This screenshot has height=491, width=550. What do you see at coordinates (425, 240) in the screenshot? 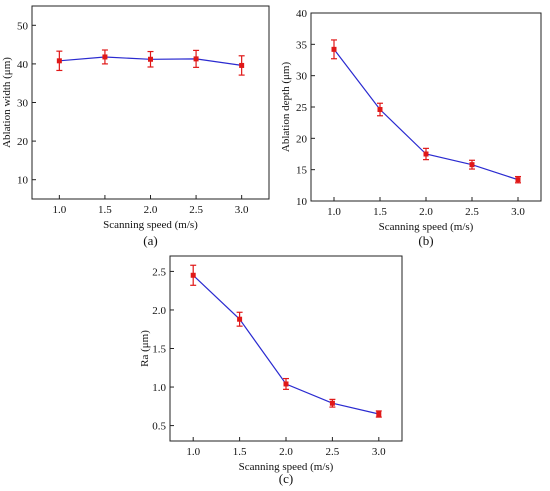
I see `panel-label: (b)` at bounding box center [425, 240].